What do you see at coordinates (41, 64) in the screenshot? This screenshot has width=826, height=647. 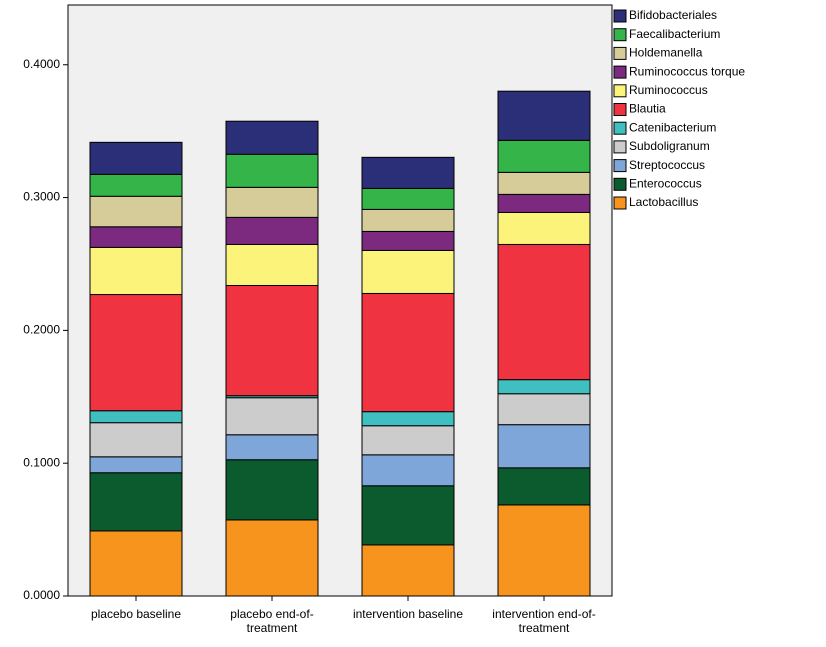 I see `y-tick-label: 0.4000` at bounding box center [41, 64].